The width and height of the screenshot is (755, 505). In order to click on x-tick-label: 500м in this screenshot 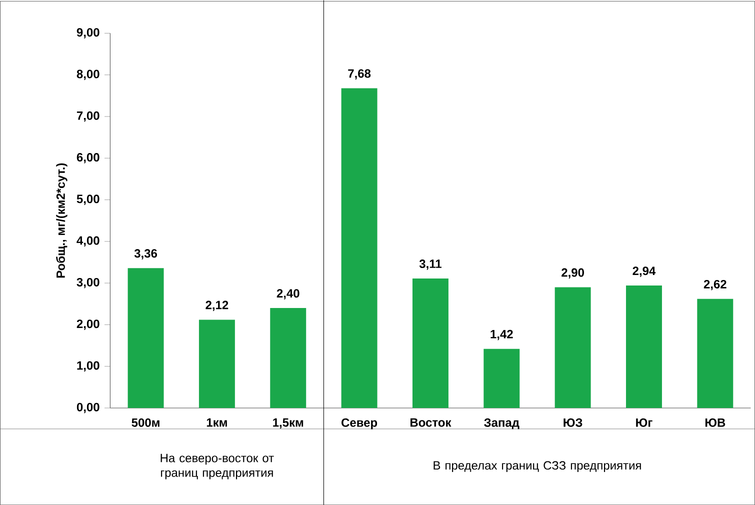, I will do `click(146, 422)`.